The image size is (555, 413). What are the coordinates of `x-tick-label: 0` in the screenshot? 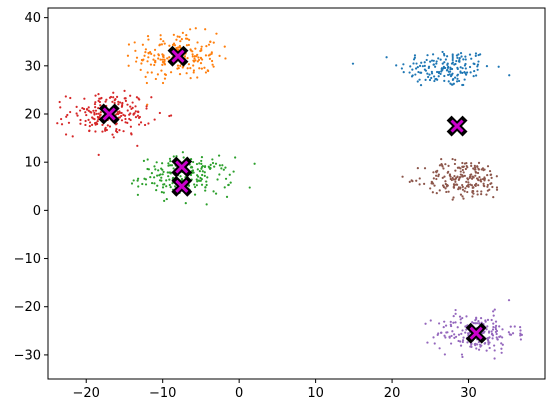 It's located at (239, 393).